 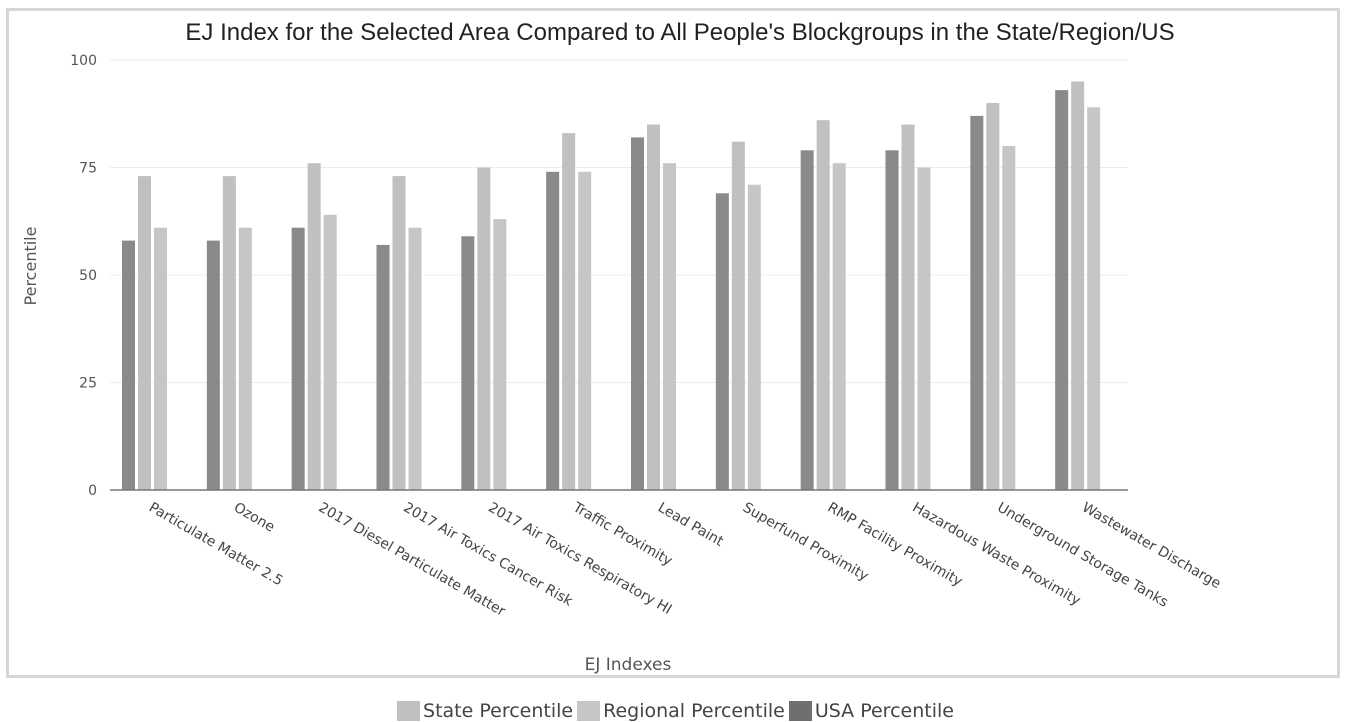 What do you see at coordinates (88, 169) in the screenshot?
I see `y-tick-label: 75` at bounding box center [88, 169].